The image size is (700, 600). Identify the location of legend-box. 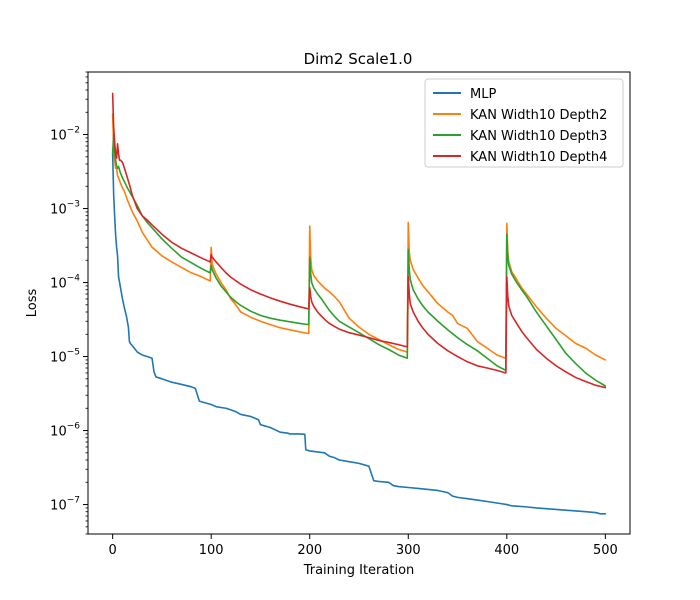
(524, 123).